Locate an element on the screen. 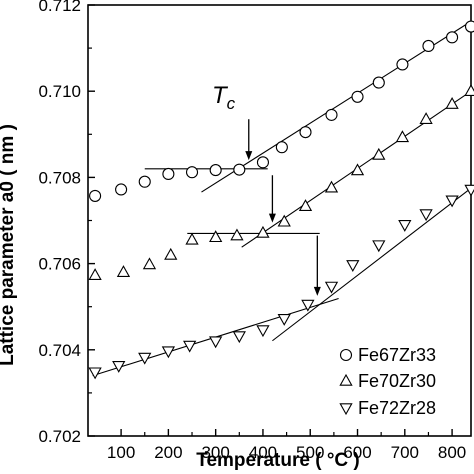 Image resolution: width=474 pixels, height=474 pixels. y-axis-title: Lattice parameter a0 ( nm ) is located at coordinates (9, 245).